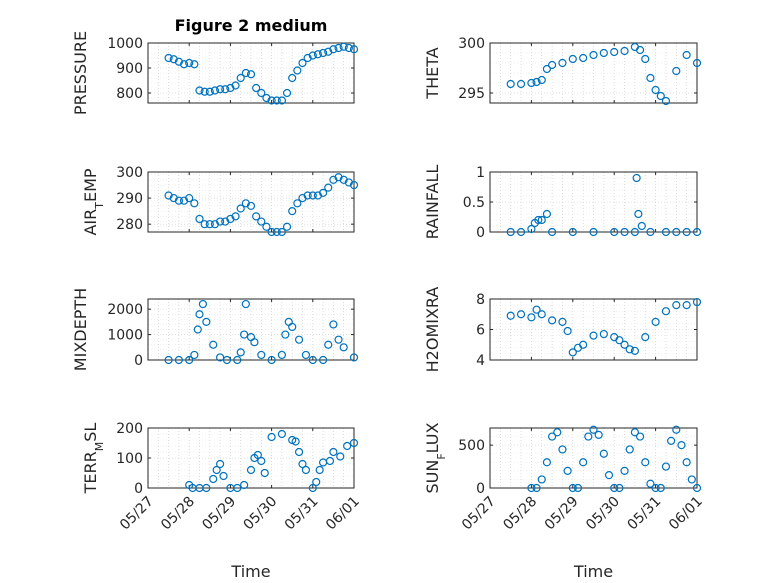 The width and height of the screenshot is (778, 583). Describe the element at coordinates (90, 432) in the screenshot. I see `y-axis-label-tail: SL` at that location.